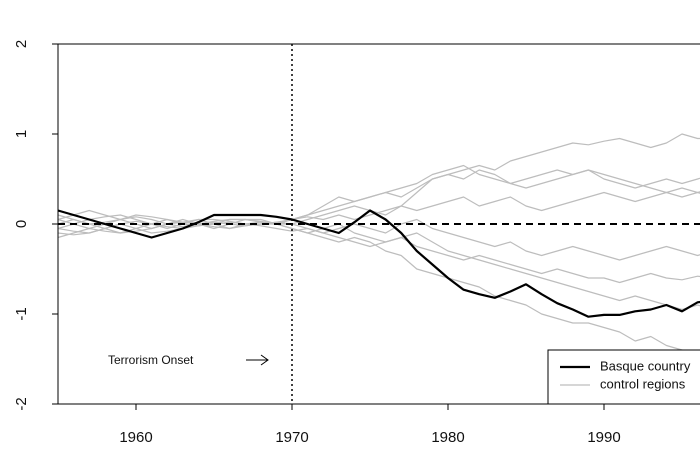 This screenshot has height=465, width=700. What do you see at coordinates (135, 437) in the screenshot?
I see `x-tick-label: 1960` at bounding box center [135, 437].